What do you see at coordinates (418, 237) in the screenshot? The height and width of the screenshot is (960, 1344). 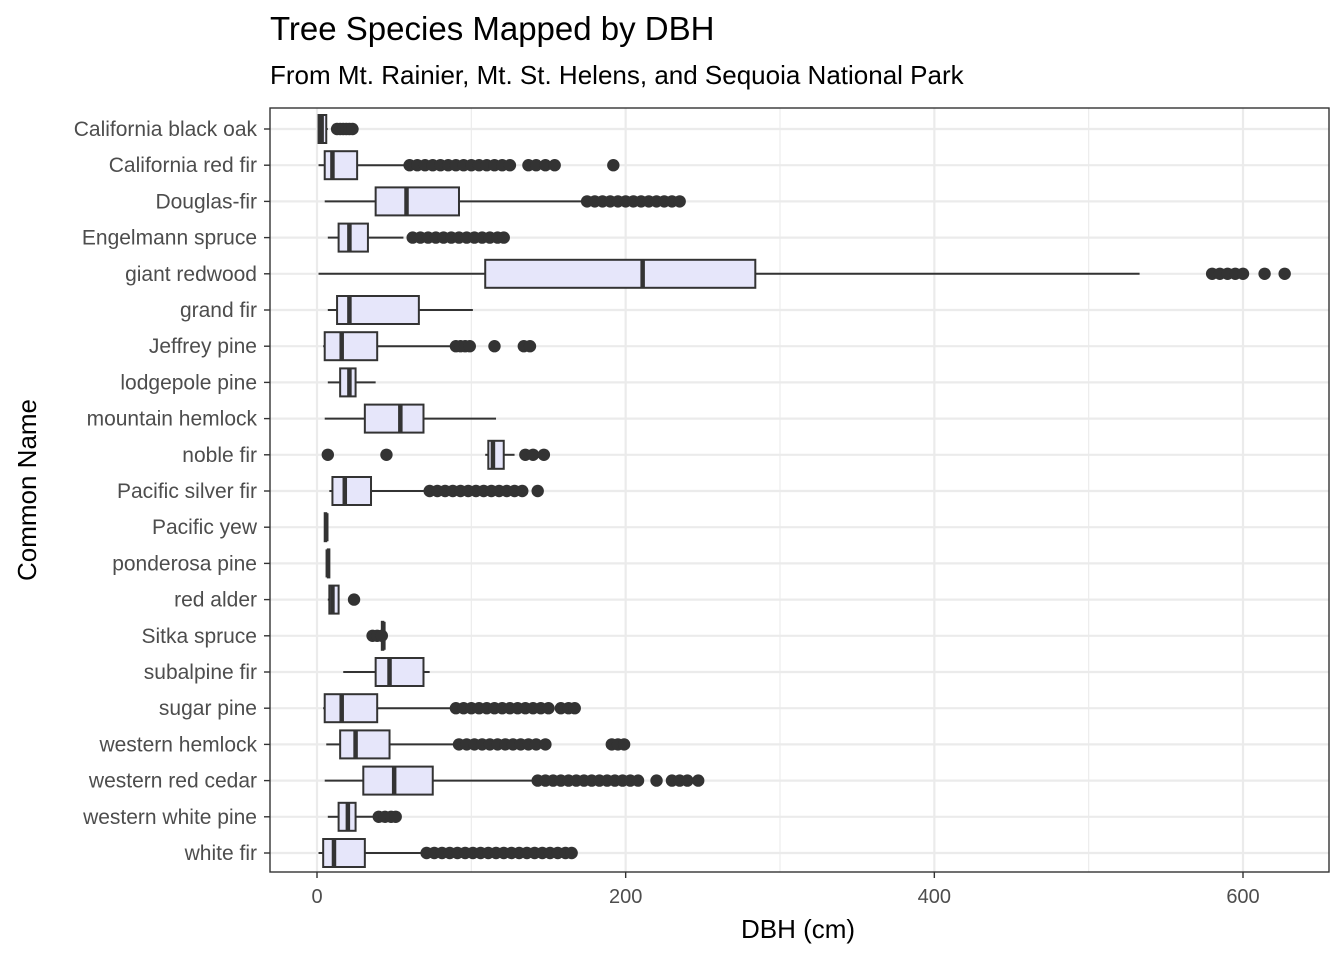 I see `box-engelmann-spruce` at bounding box center [418, 237].